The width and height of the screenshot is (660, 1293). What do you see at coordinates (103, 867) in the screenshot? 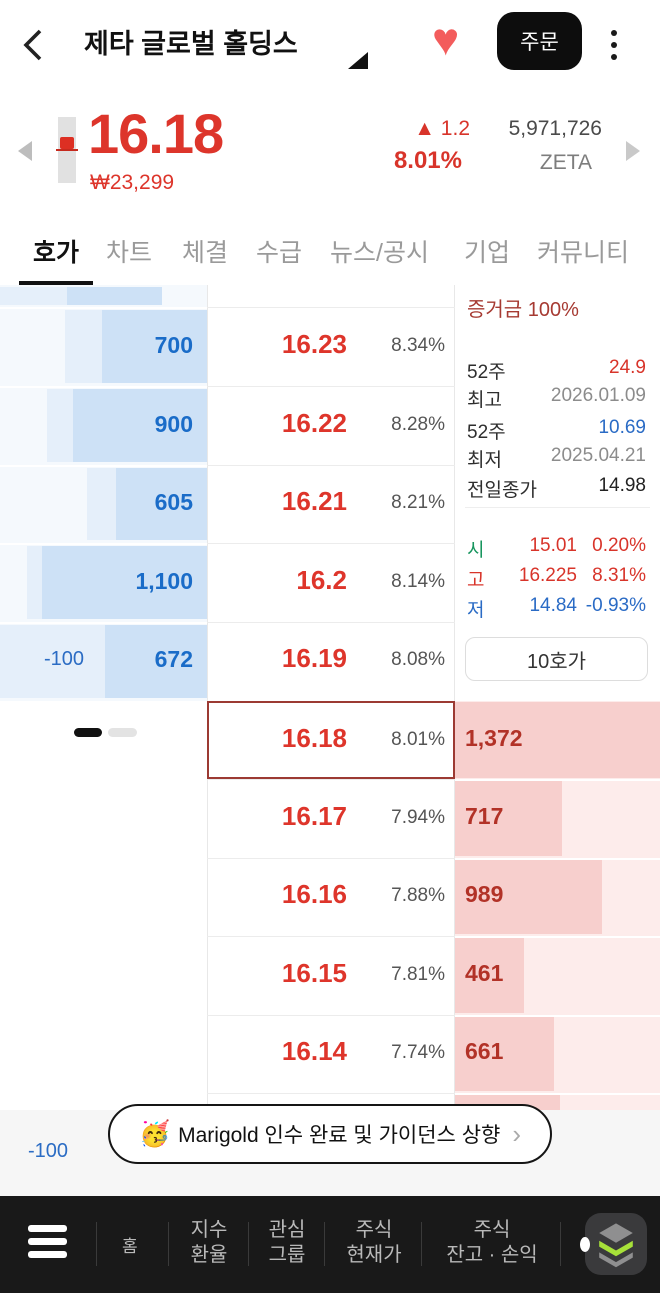
I see `trade-row: 16.19 11,874` at bounding box center [103, 867].